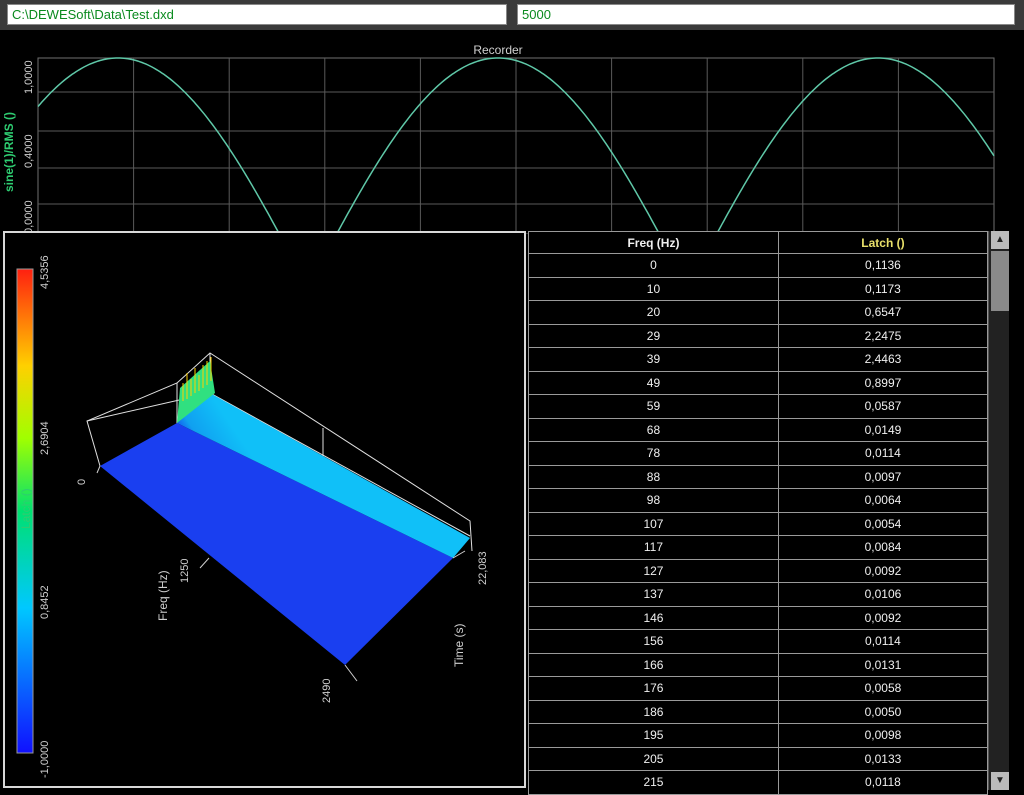  What do you see at coordinates (883, 335) in the screenshot?
I see `cell-latch: 2,2475` at bounding box center [883, 335].